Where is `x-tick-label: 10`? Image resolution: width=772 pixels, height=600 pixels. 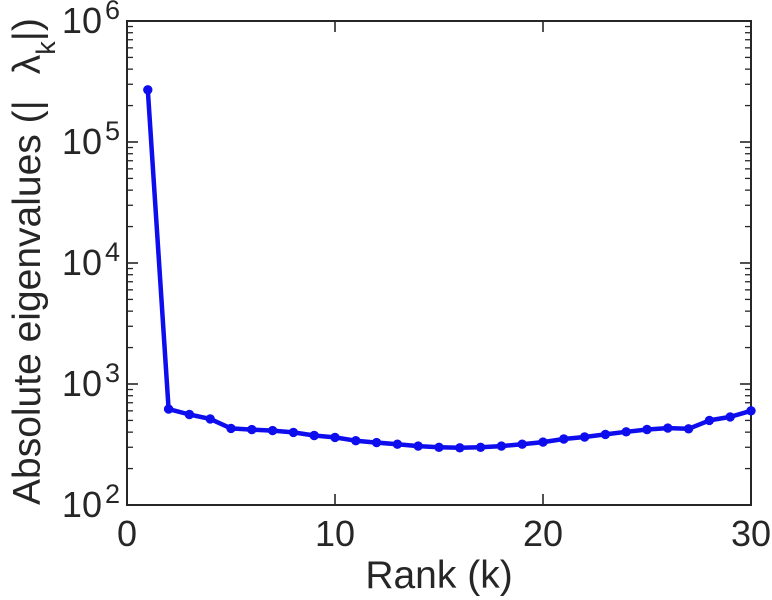 x-tick-label: 10 is located at coordinates (335, 533).